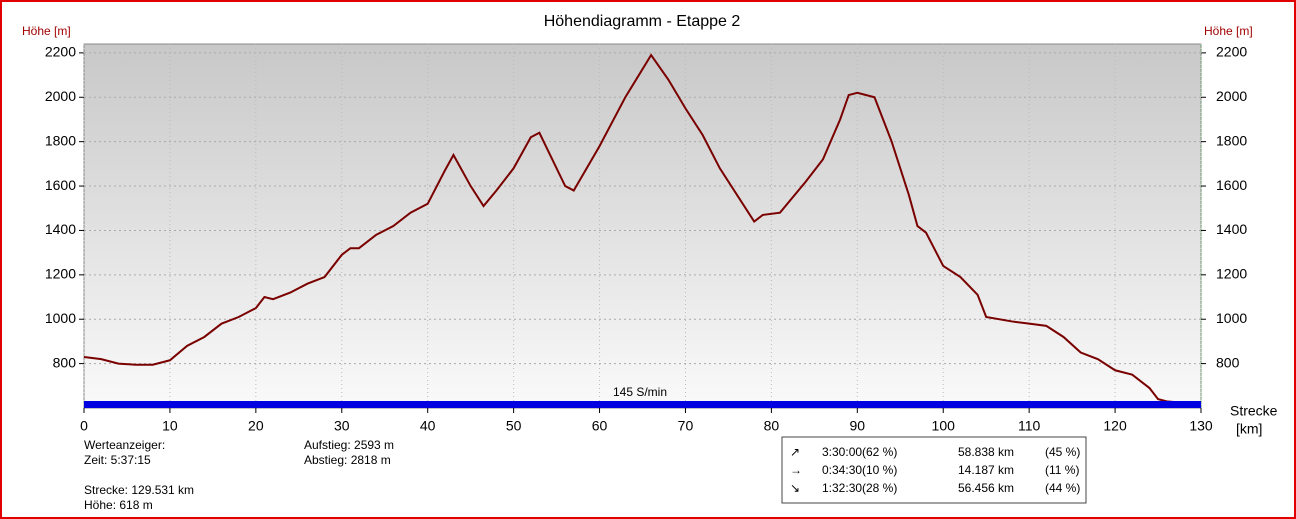 The height and width of the screenshot is (519, 1296). I want to click on summary-box, so click(934, 470).